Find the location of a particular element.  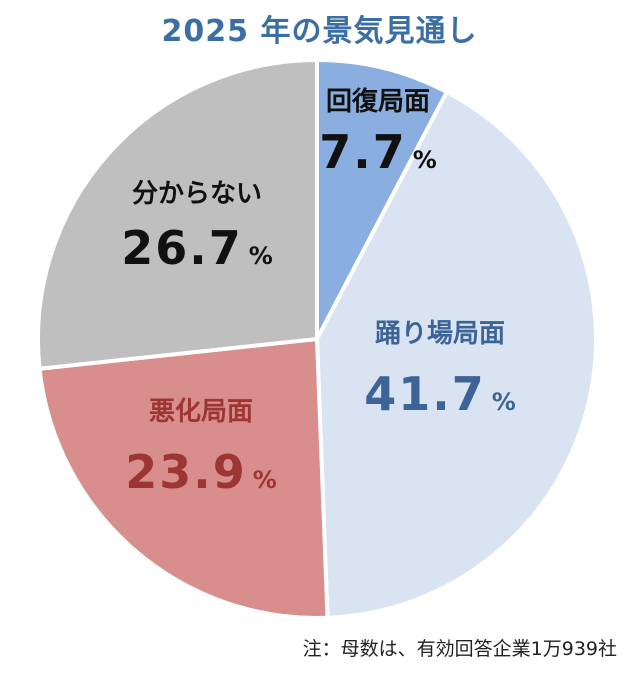

slice-label: 分からない is located at coordinates (197, 194).